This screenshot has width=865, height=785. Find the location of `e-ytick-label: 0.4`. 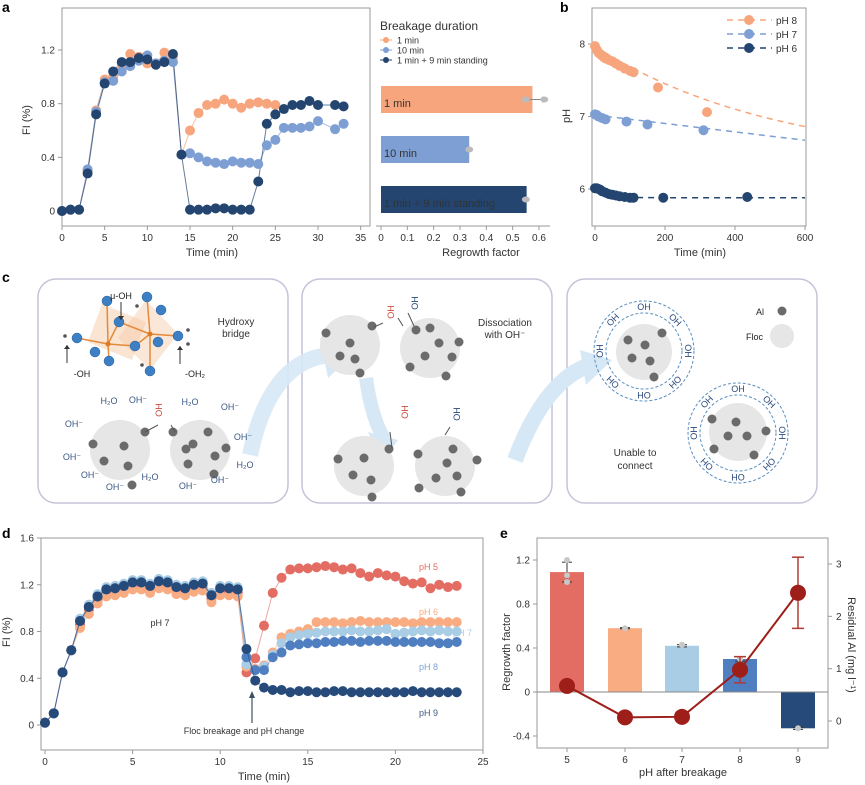

e-ytick-label: 0.4 is located at coordinates (523, 649).